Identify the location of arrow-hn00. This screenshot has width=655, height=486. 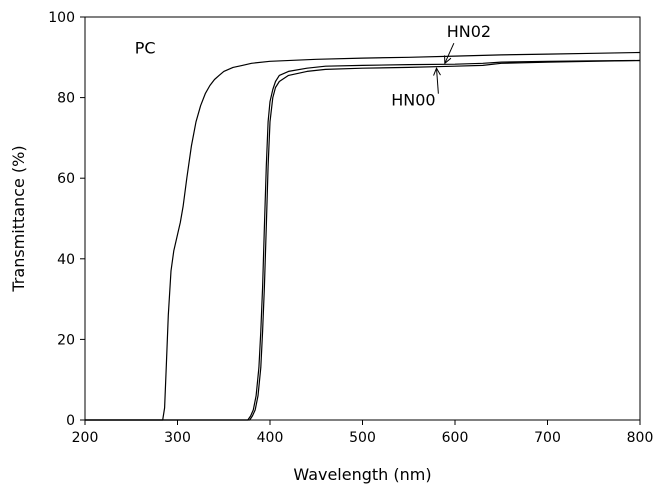
(437, 80).